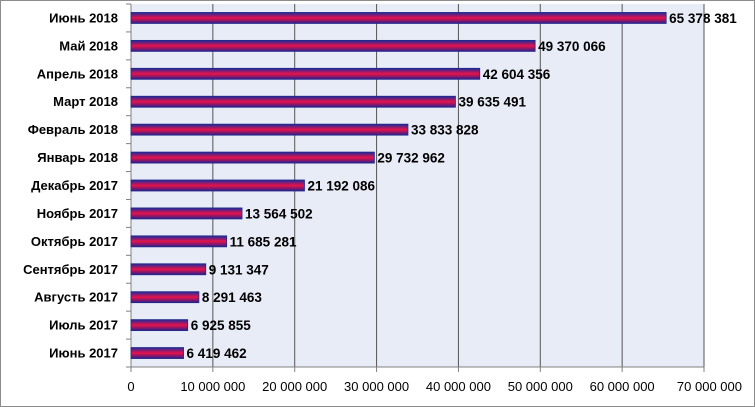  I want to click on category-label: Октябрь 2017, so click(74, 241).